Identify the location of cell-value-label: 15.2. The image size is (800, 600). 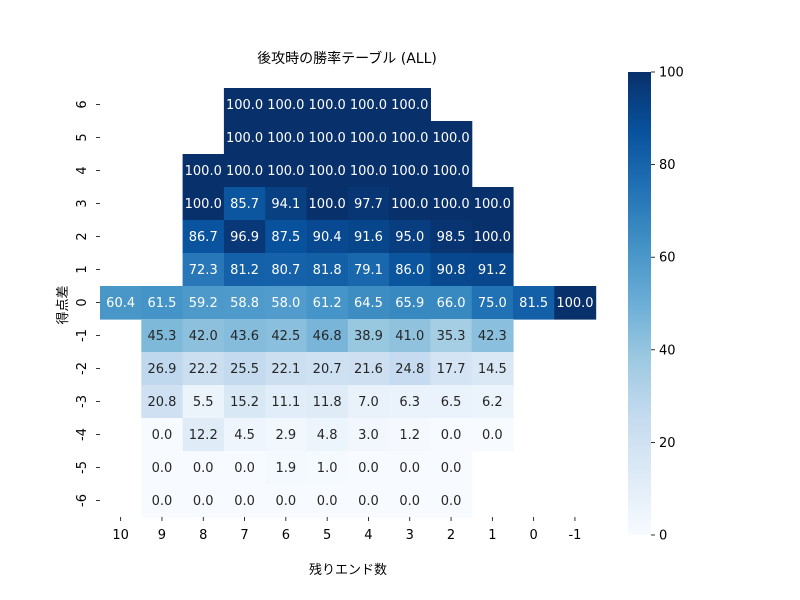
(244, 402).